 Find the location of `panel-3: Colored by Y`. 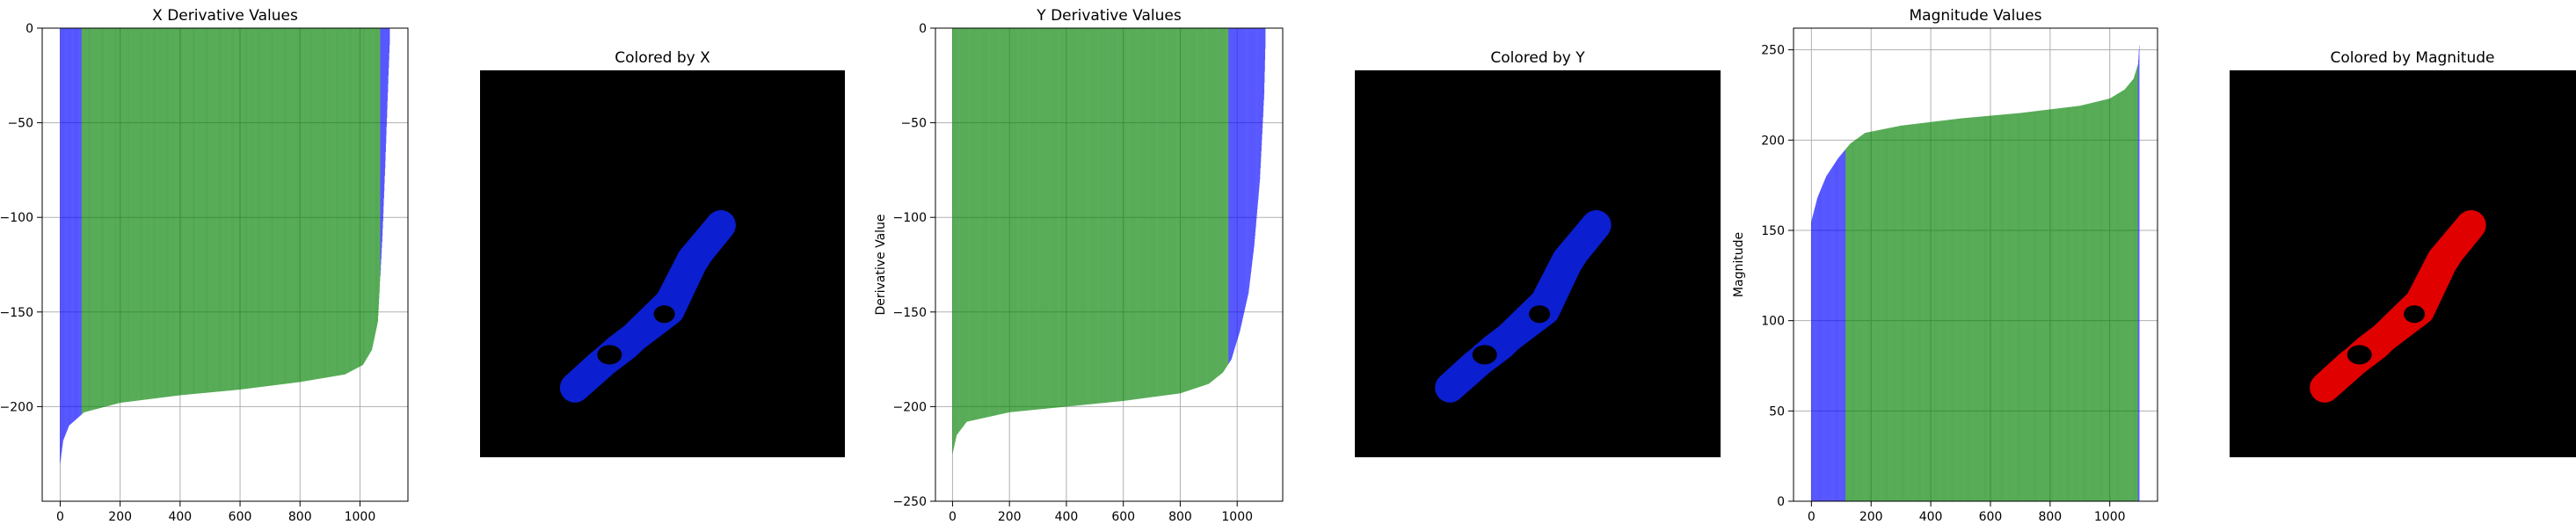

panel-3: Colored by Y is located at coordinates (1538, 253).